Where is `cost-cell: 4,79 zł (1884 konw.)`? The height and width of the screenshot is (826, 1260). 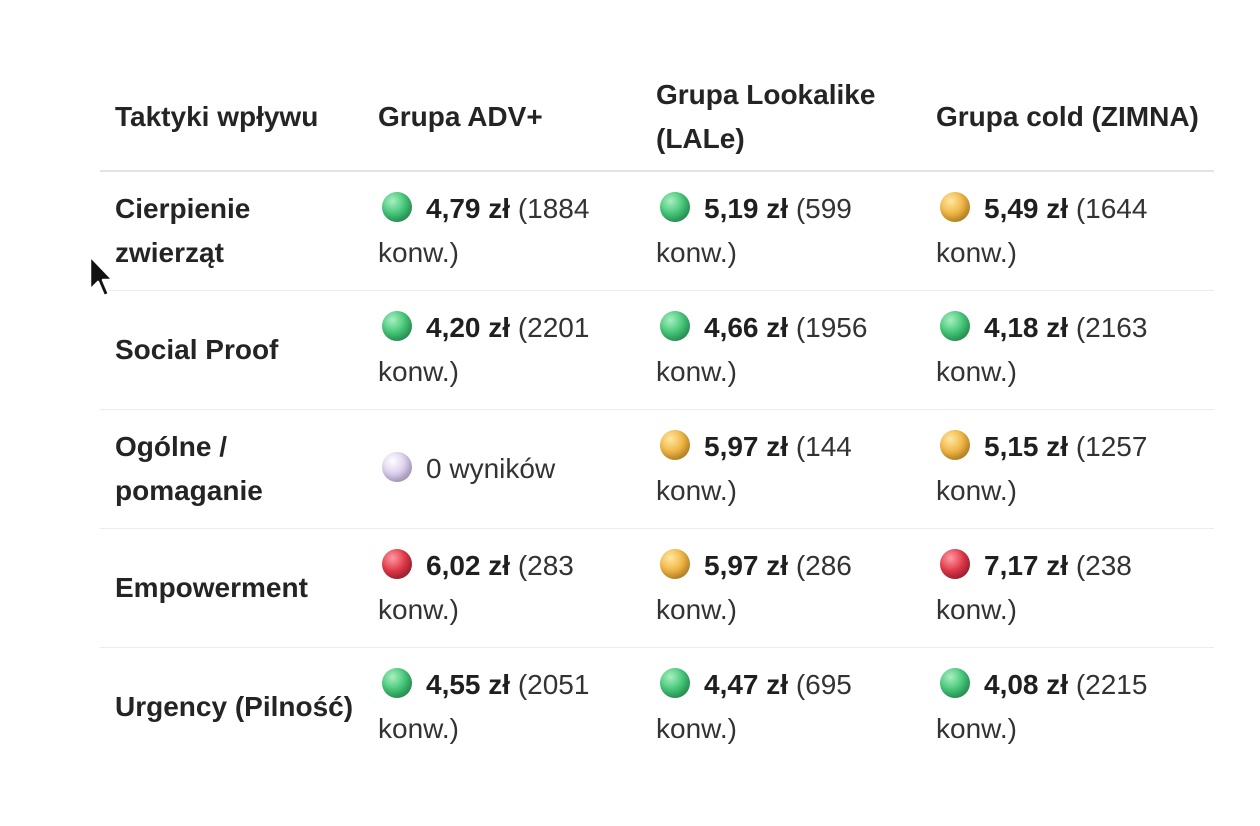 cost-cell: 4,79 zł (1884 konw.) is located at coordinates (517, 231).